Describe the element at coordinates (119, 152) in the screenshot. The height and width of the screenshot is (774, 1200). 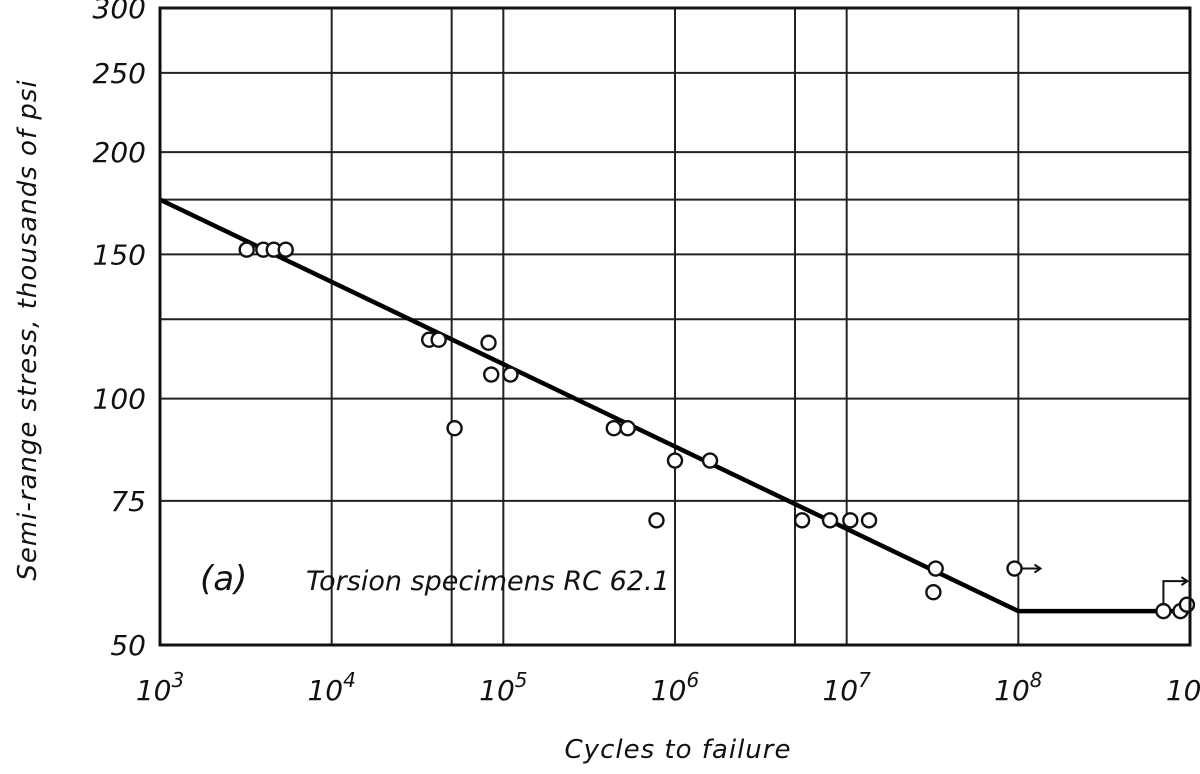
I see `y-tick-label: 200` at that location.